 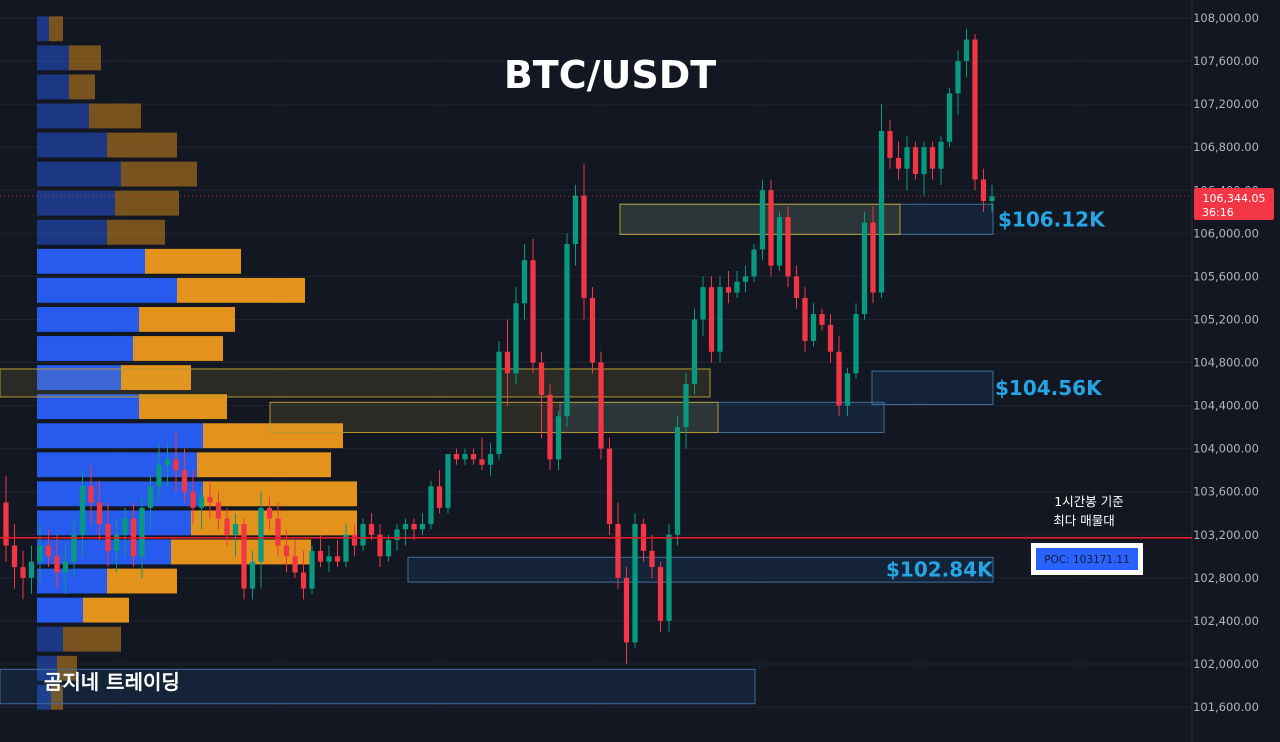 I want to click on y-tick-label: 103,600.00, so click(x=1226, y=492).